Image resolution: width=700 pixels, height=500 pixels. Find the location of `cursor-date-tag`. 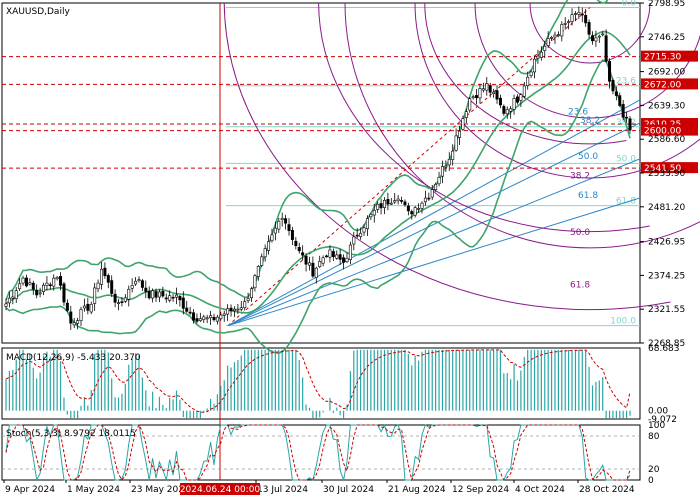

cursor-date-tag is located at coordinates (220, 489).